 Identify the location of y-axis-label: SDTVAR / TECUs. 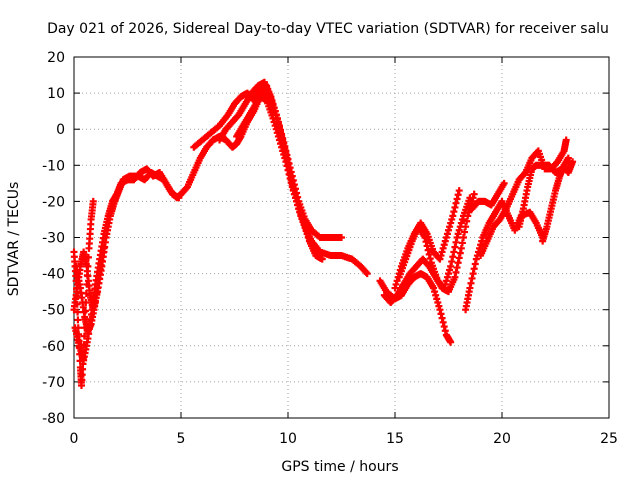
(14, 239).